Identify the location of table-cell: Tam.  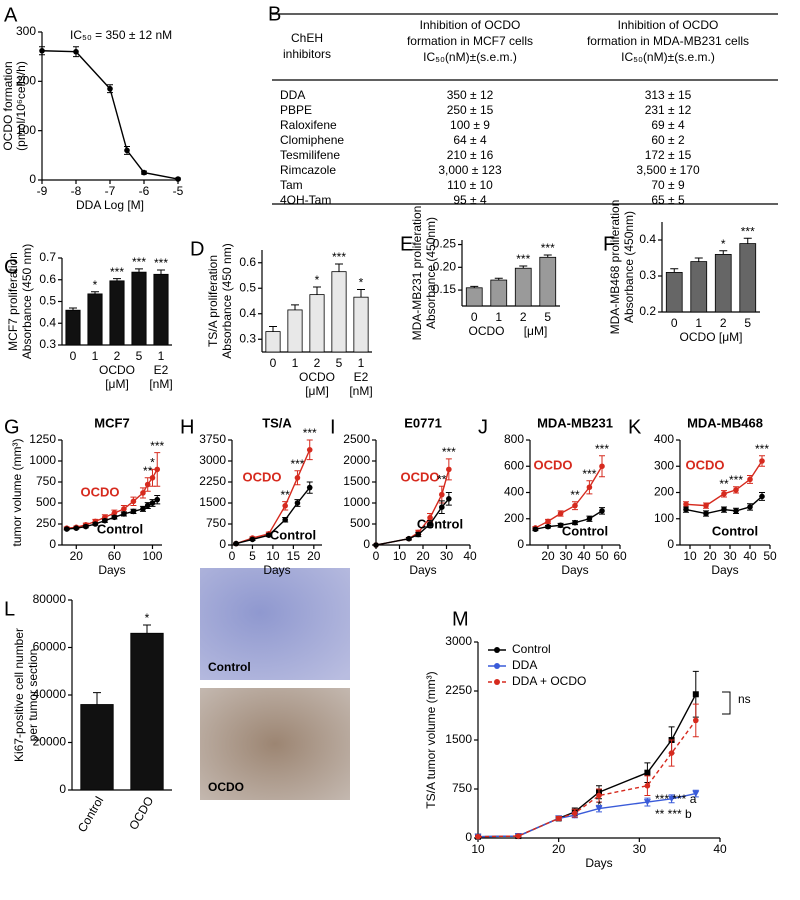
(291, 185).